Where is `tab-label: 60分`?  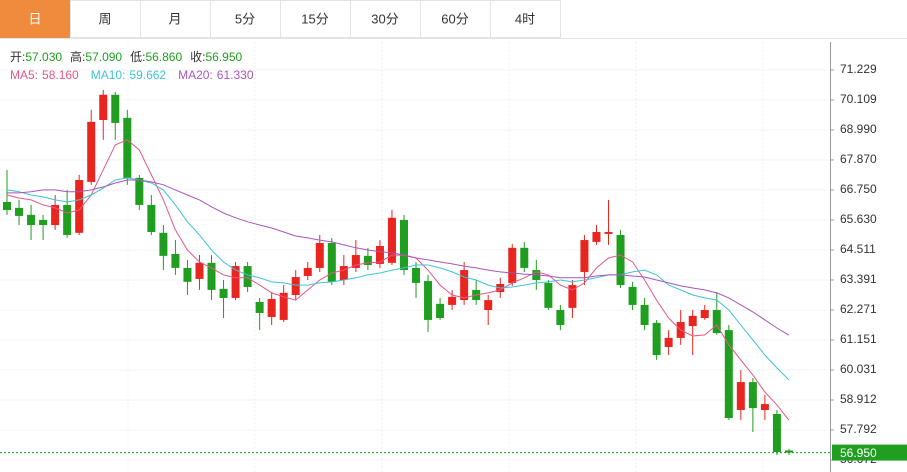 tab-label: 60分 is located at coordinates (454, 18).